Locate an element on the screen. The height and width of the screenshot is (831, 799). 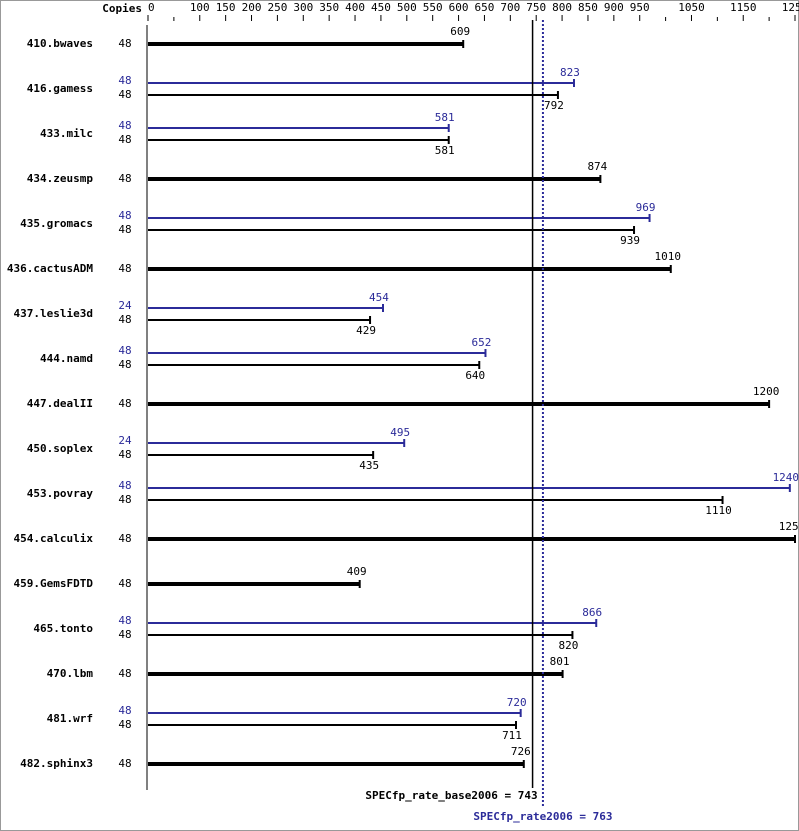
benchmark-name: 435.gromacs is located at coordinates (56, 223).